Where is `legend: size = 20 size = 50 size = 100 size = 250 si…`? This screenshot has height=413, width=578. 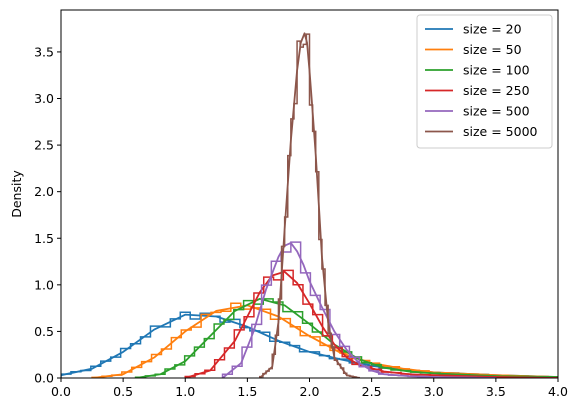 legend: size = 20 size = 50 size = 100 size = 250 si… is located at coordinates (484, 81).